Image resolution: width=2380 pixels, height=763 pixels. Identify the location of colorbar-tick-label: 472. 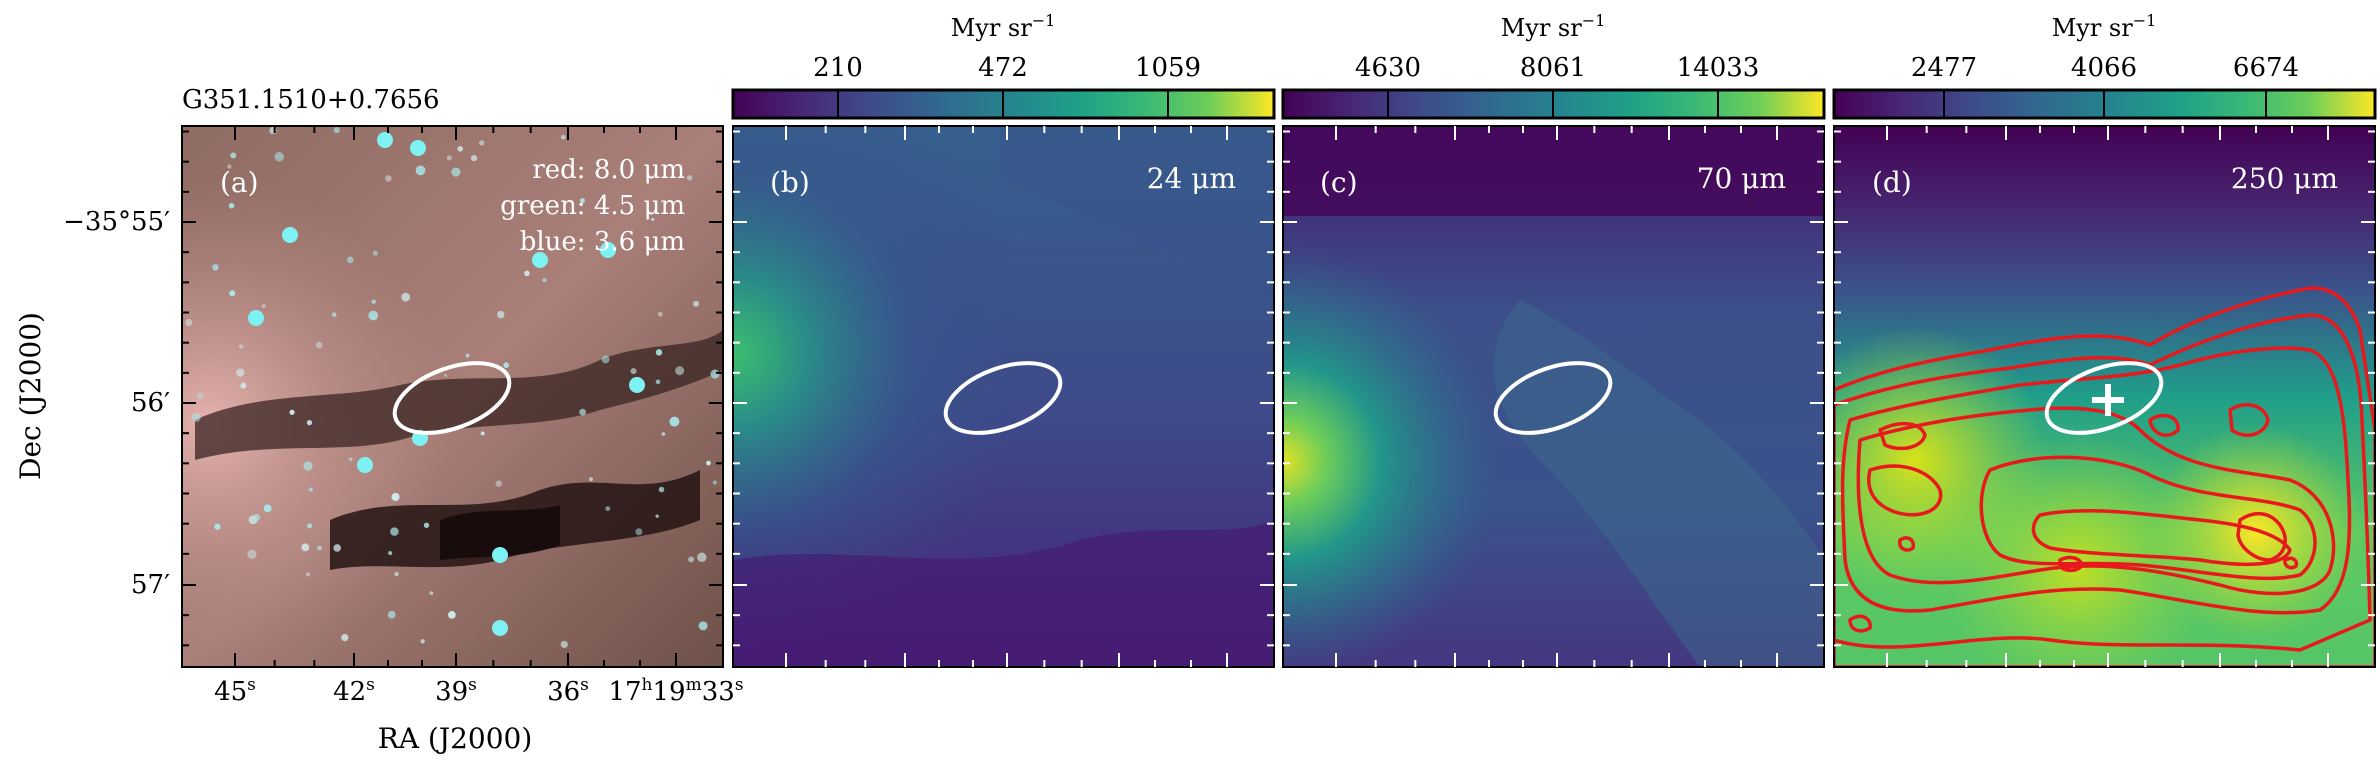
(1003, 68).